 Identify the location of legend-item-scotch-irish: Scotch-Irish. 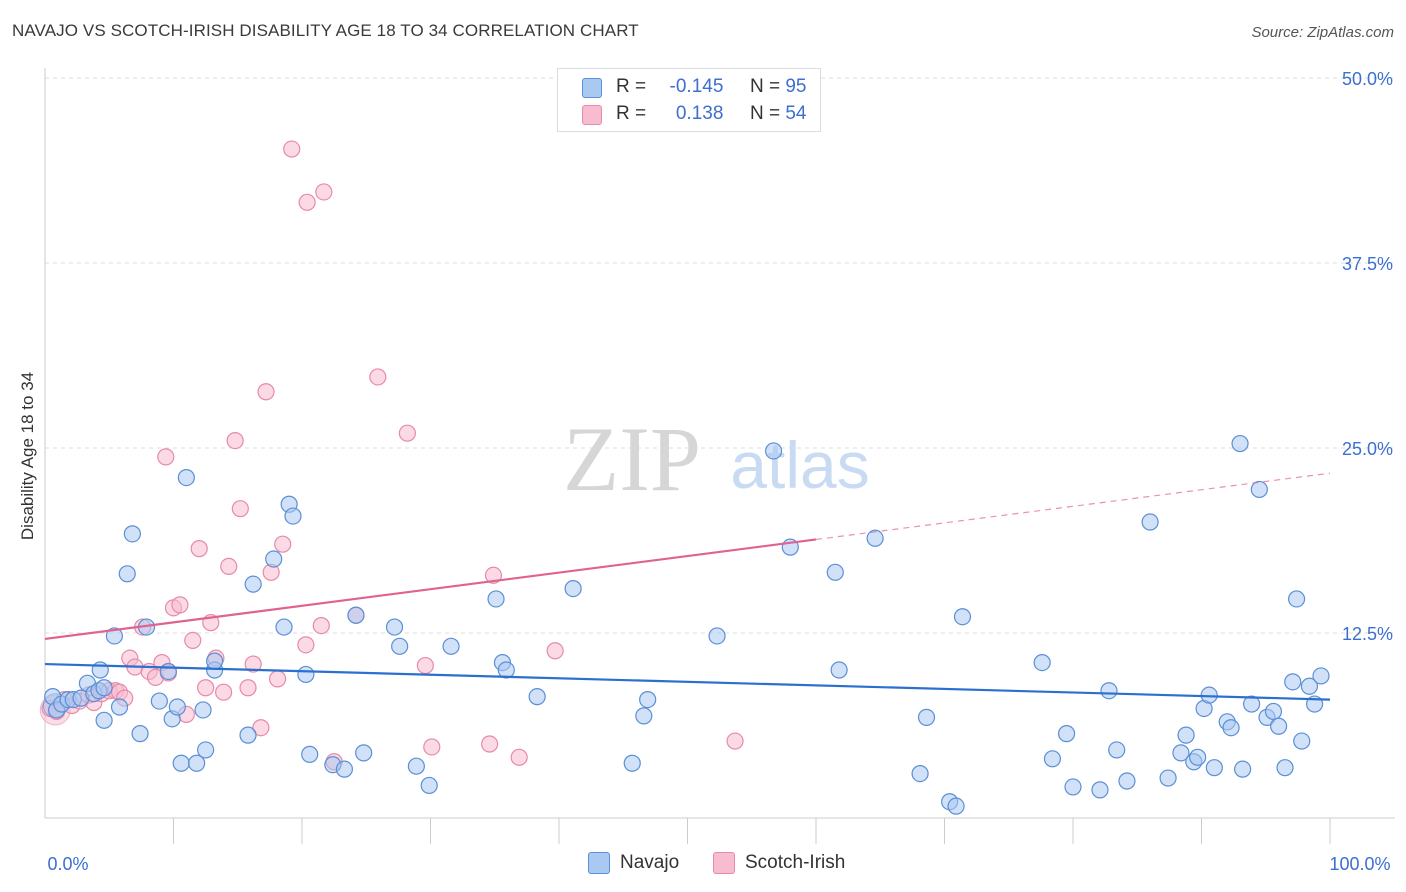
(779, 863).